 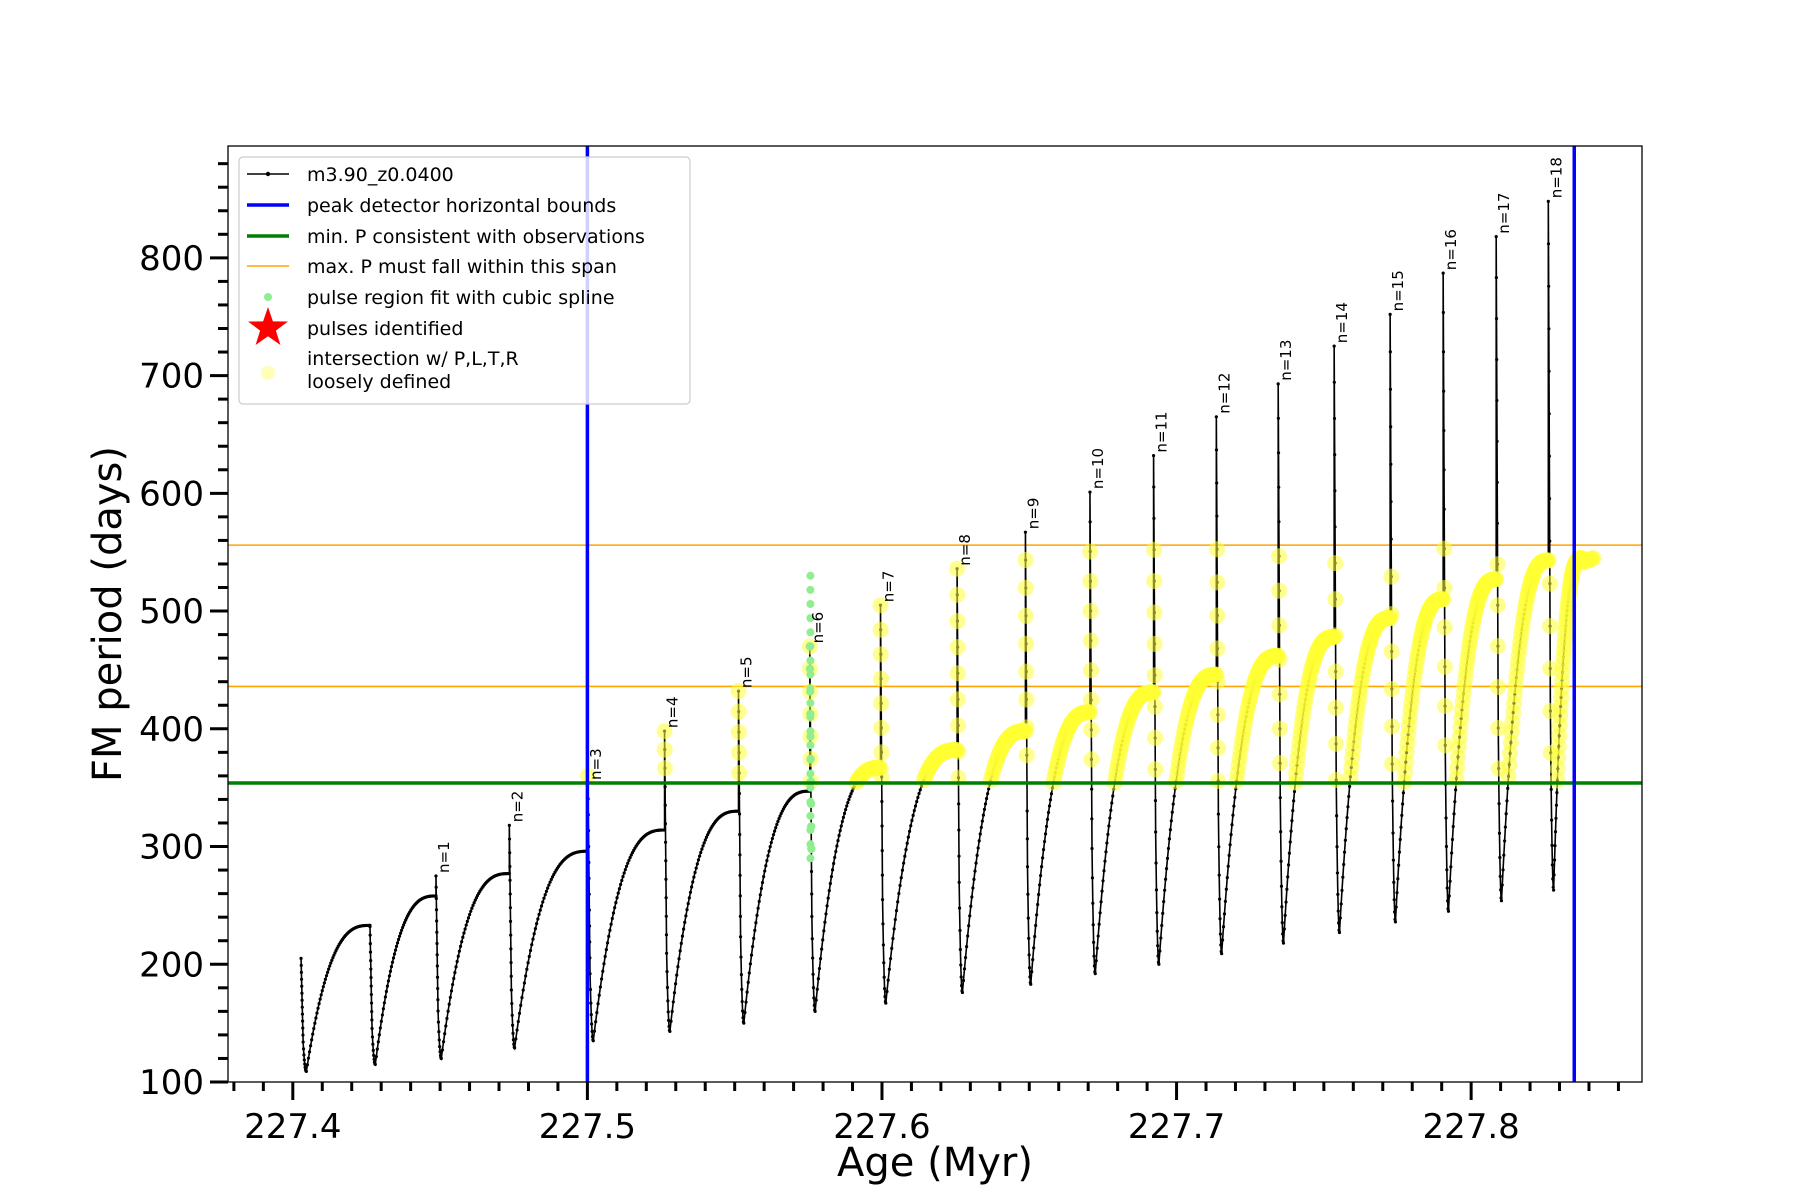 What do you see at coordinates (171, 848) in the screenshot?
I see `y-tick-label: 300` at bounding box center [171, 848].